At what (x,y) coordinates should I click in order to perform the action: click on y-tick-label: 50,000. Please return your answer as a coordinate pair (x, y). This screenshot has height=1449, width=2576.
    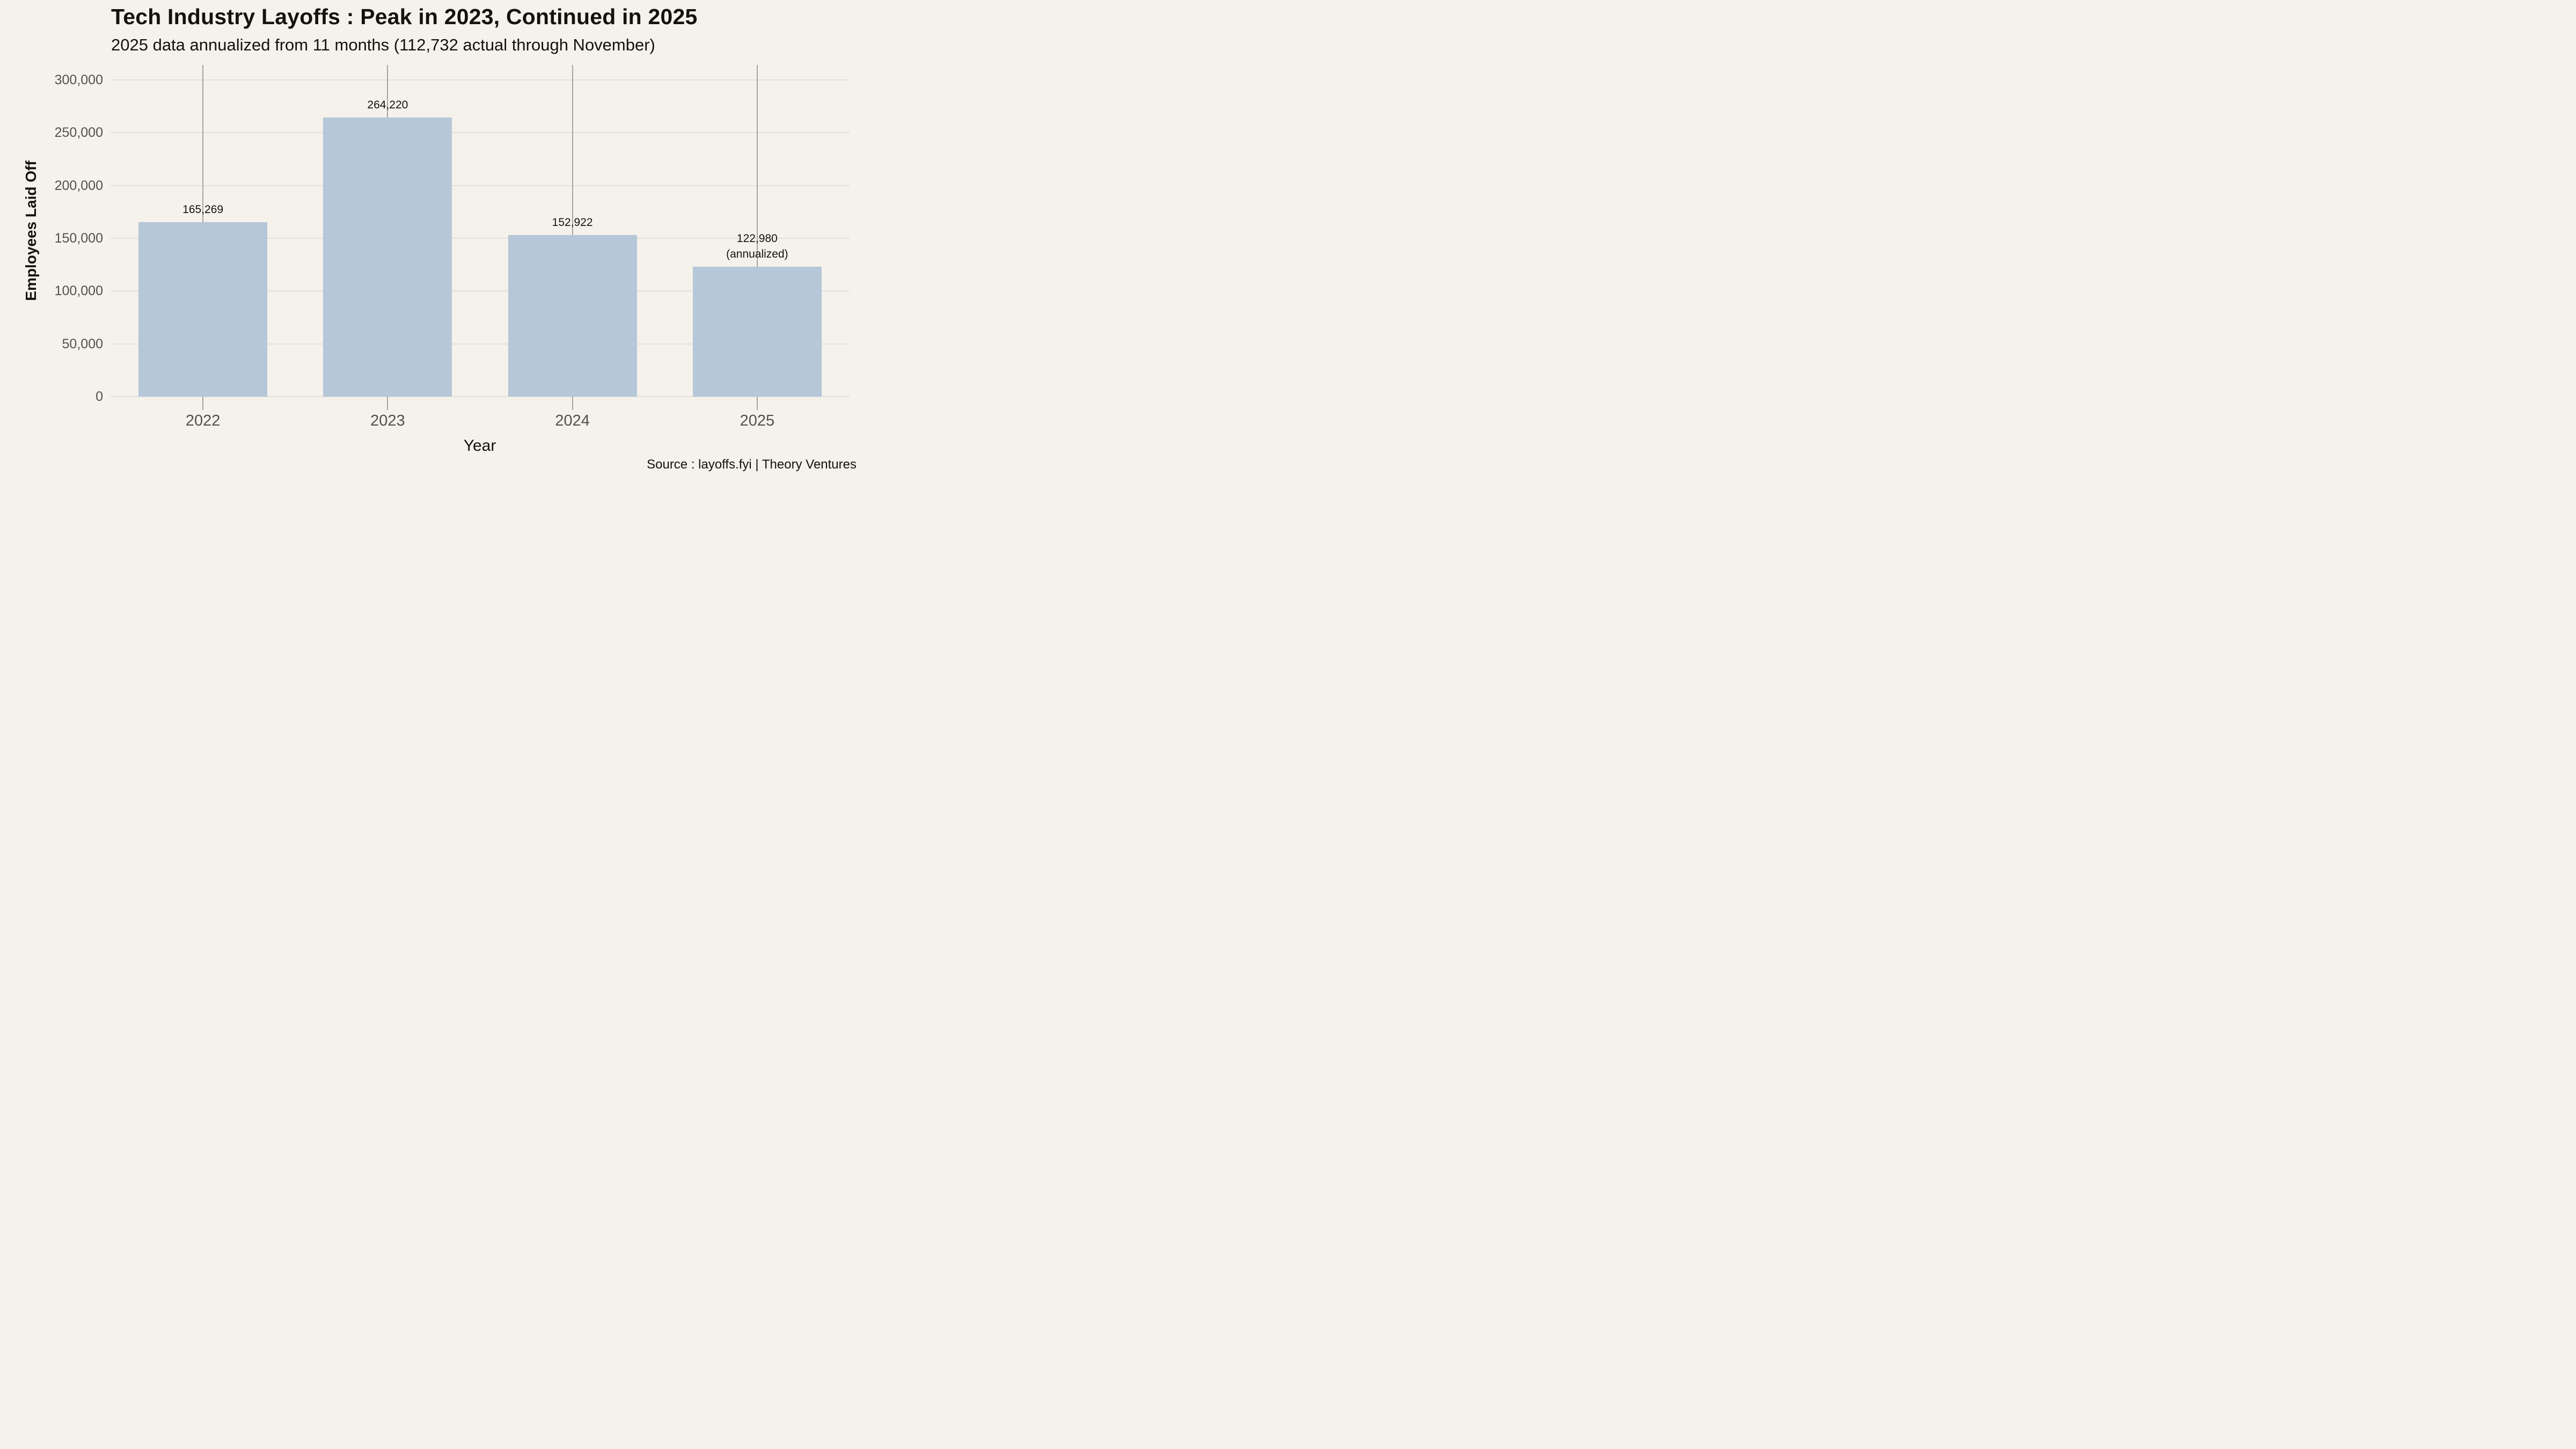
    Looking at the image, I should click on (82, 344).